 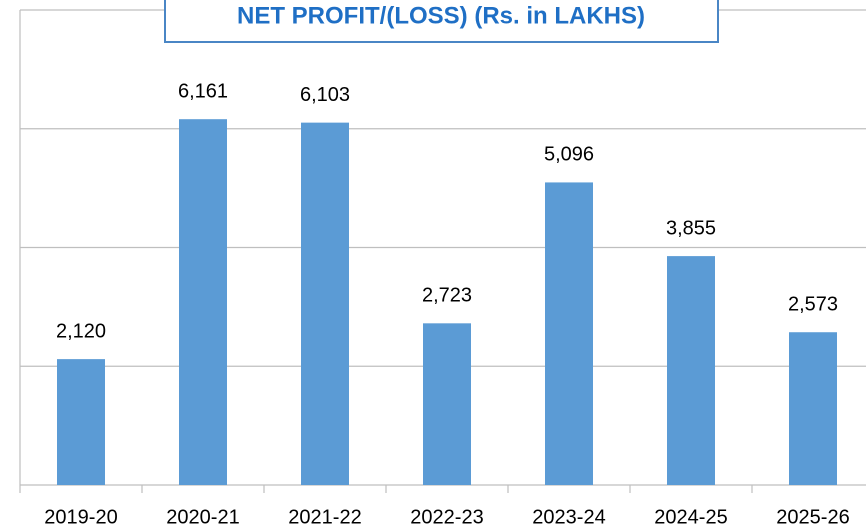 I want to click on value-label: 5,096, so click(x=569, y=155).